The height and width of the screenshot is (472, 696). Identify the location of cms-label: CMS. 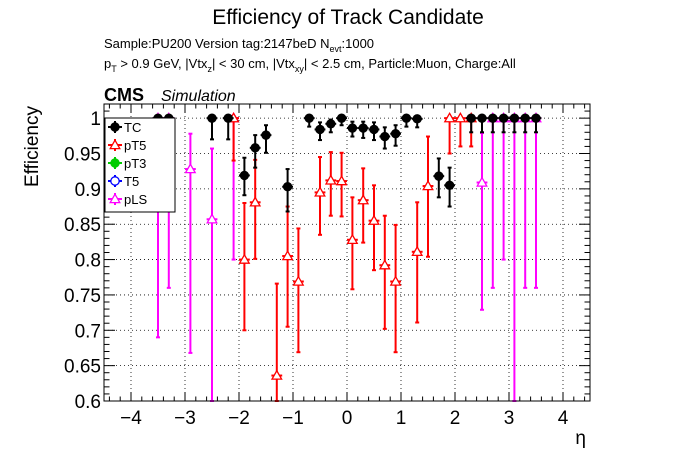
(124, 95).